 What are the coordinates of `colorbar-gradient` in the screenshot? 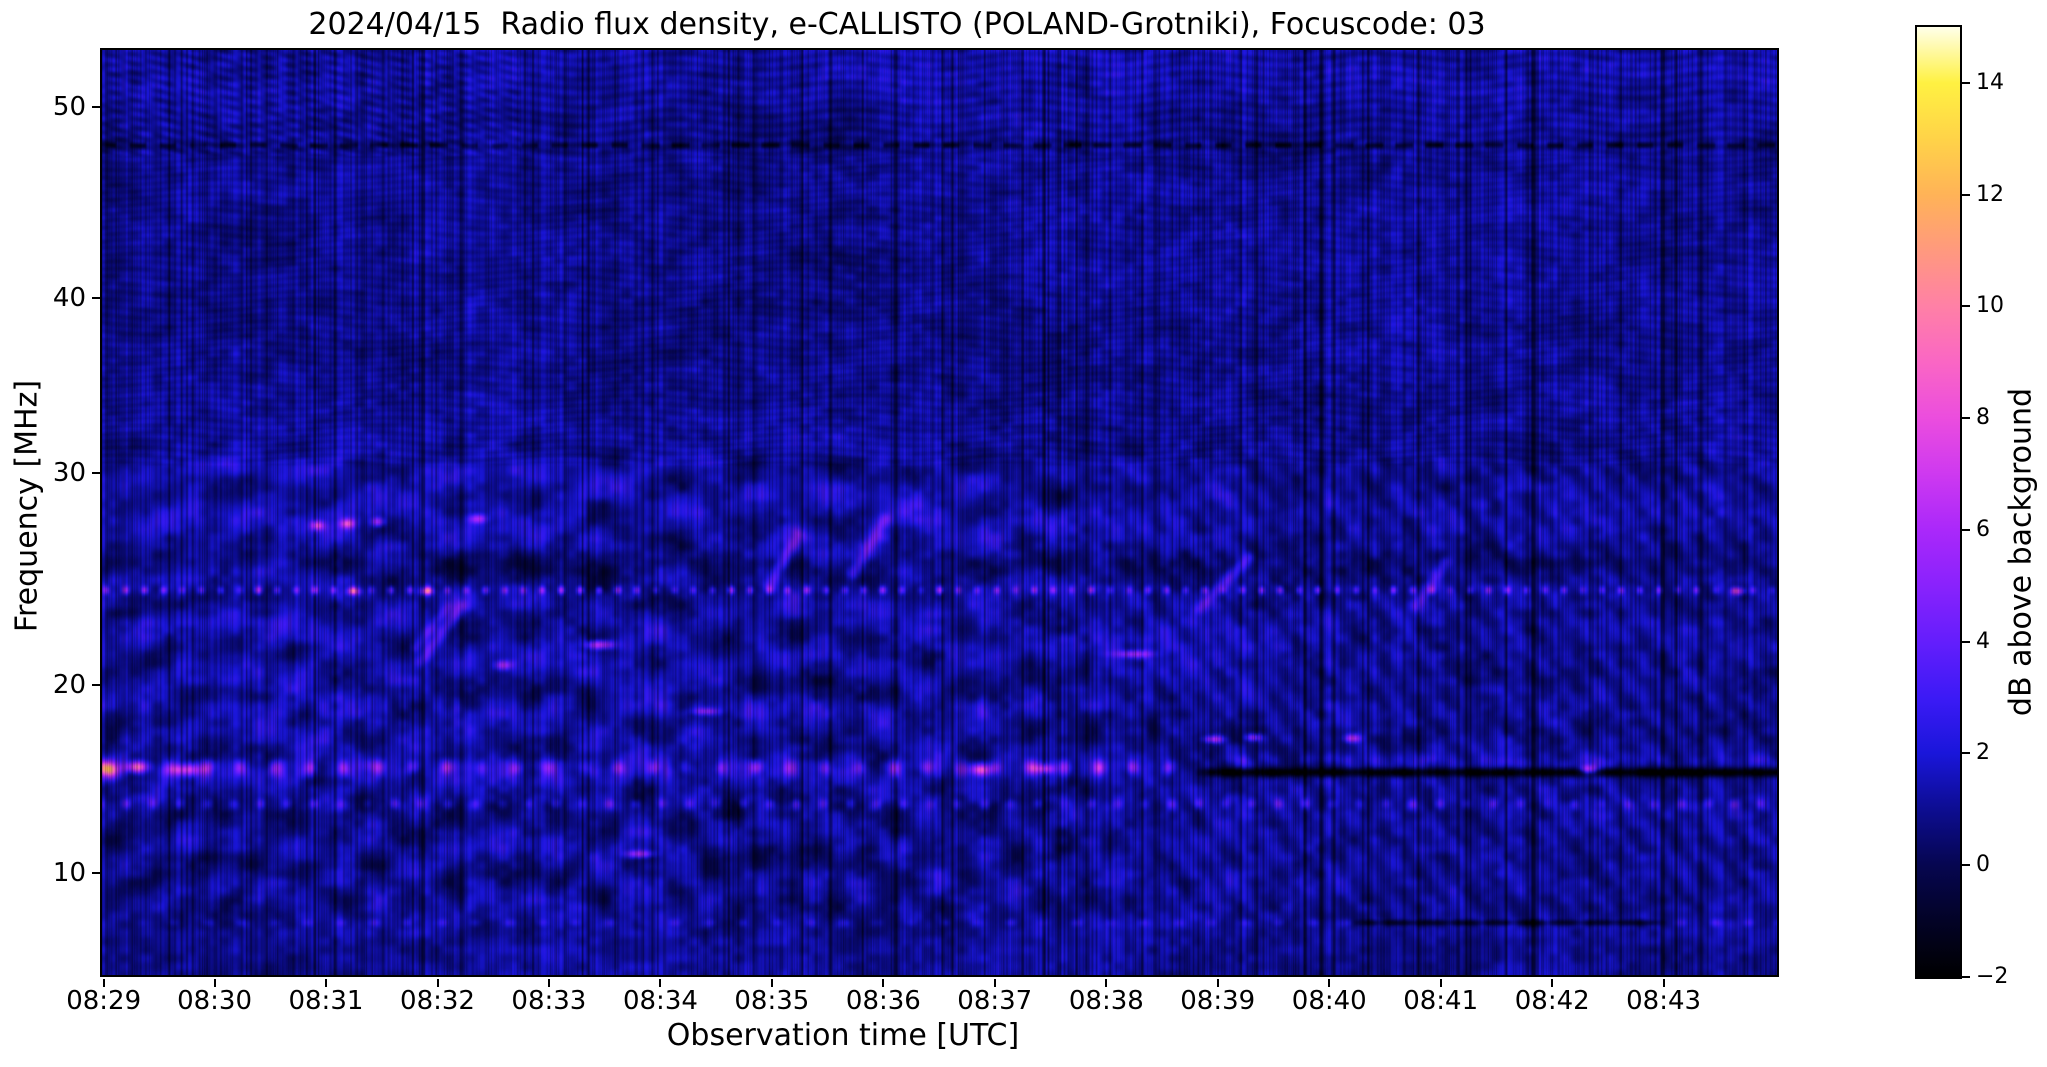 It's located at (1938, 502).